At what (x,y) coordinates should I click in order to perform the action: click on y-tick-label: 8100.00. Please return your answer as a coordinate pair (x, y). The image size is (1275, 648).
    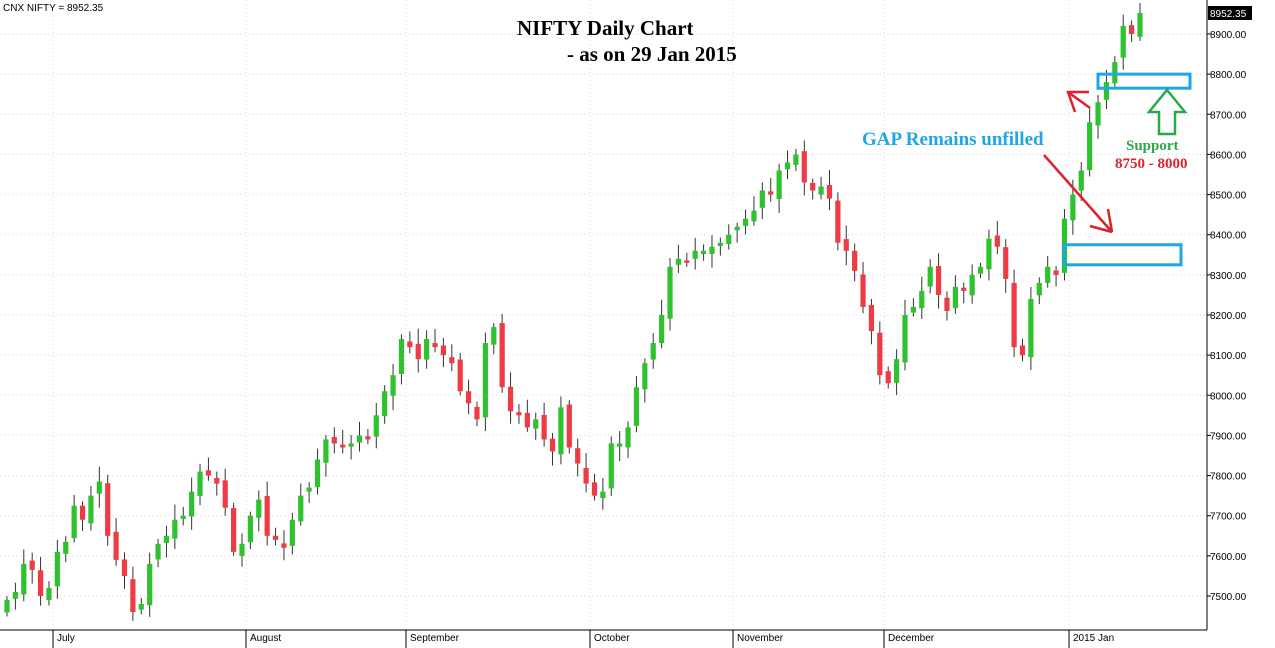
    Looking at the image, I should click on (1228, 356).